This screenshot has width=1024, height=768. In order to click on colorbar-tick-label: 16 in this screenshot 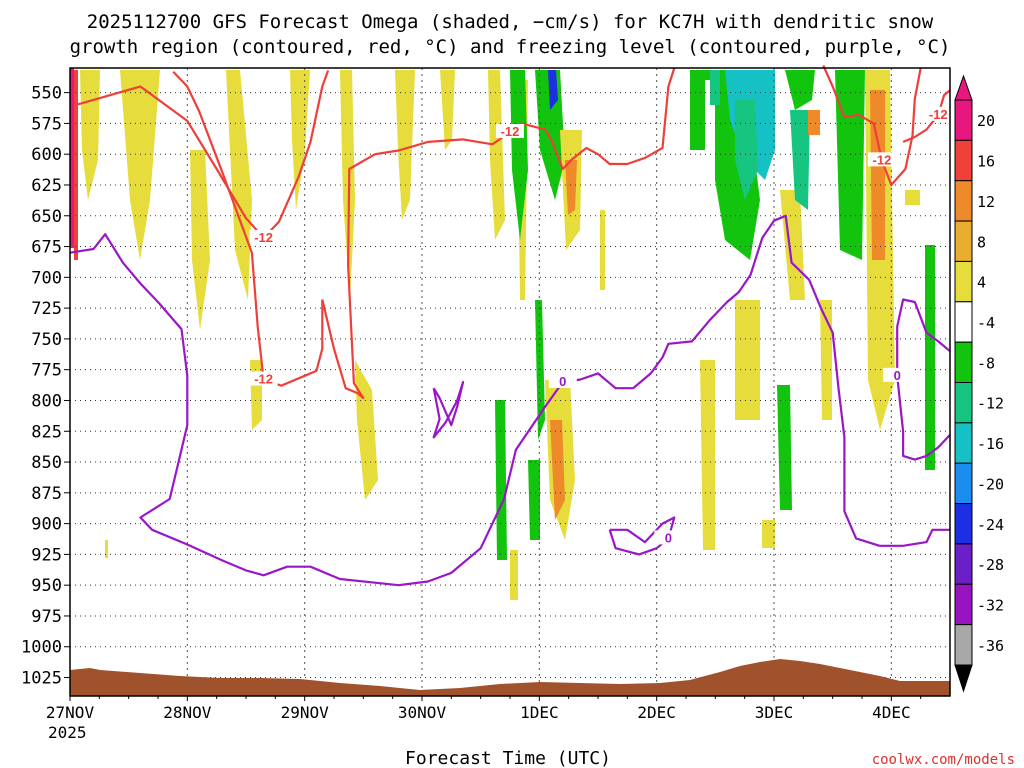, I will do `click(986, 162)`.